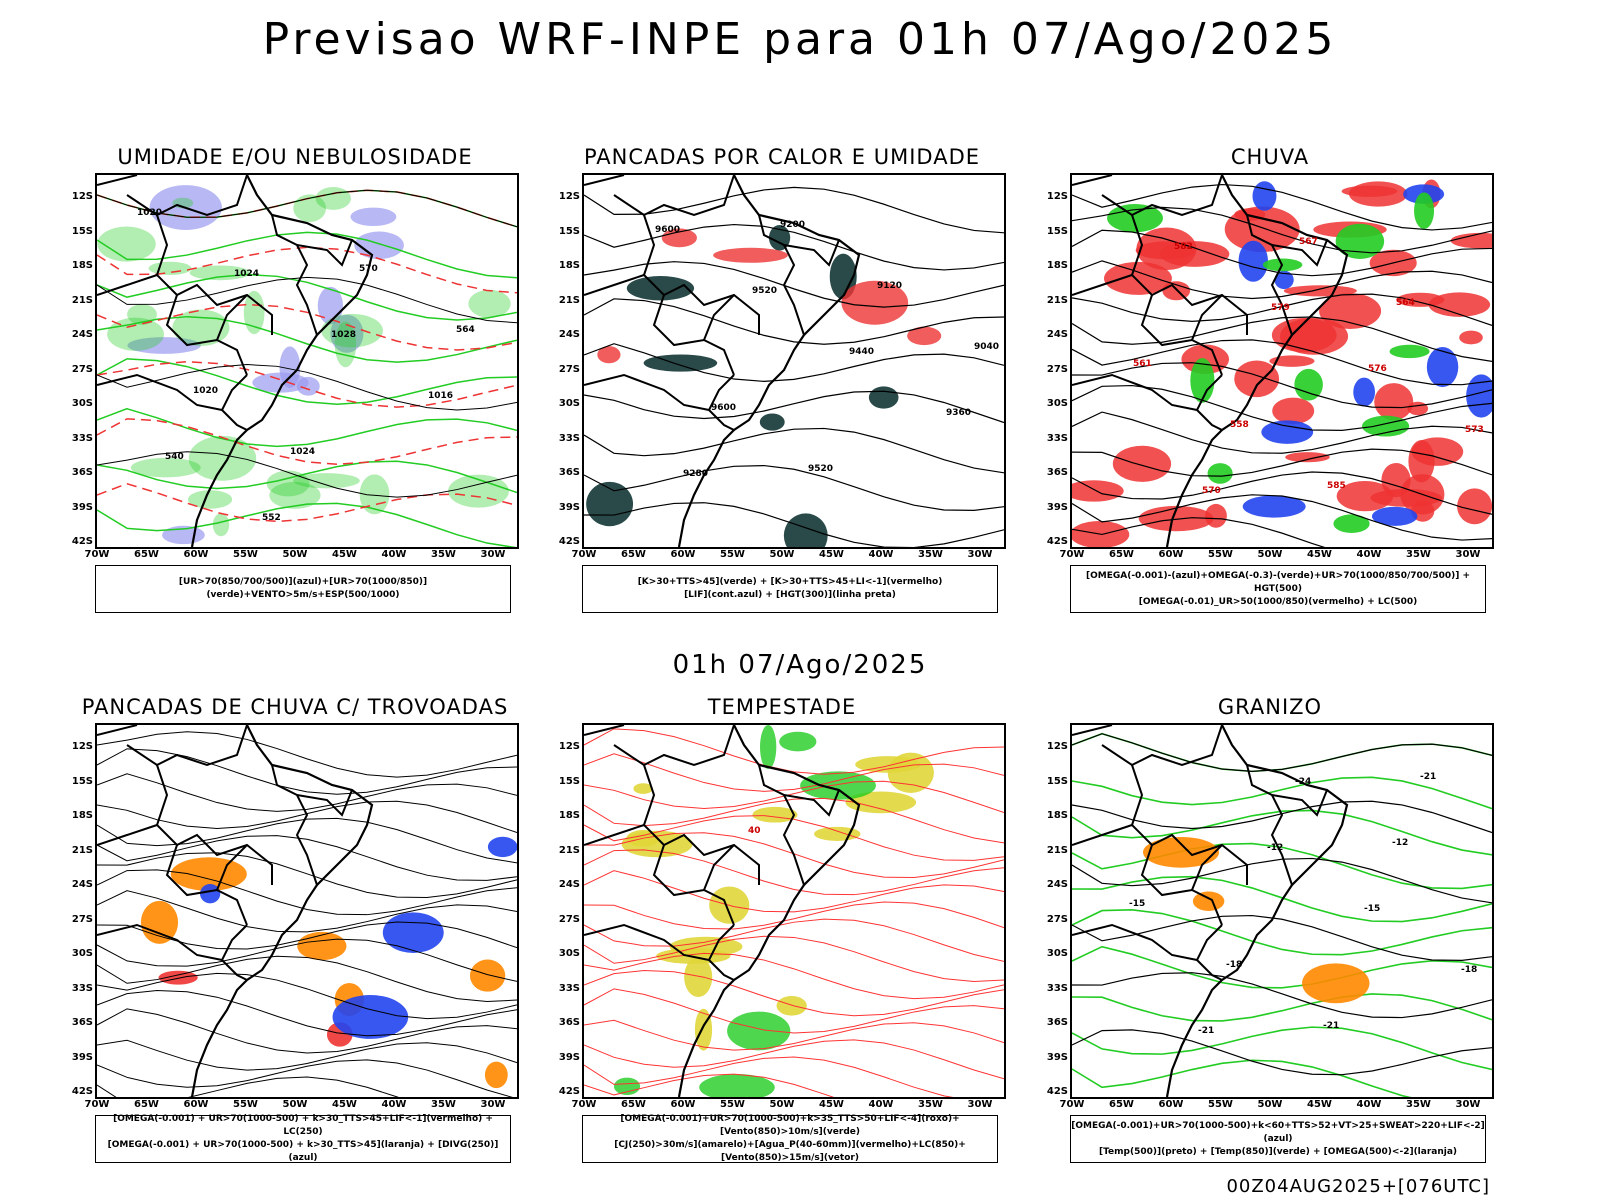  Describe the element at coordinates (1319, 554) in the screenshot. I see `longitude-tick-label: 45W` at that location.